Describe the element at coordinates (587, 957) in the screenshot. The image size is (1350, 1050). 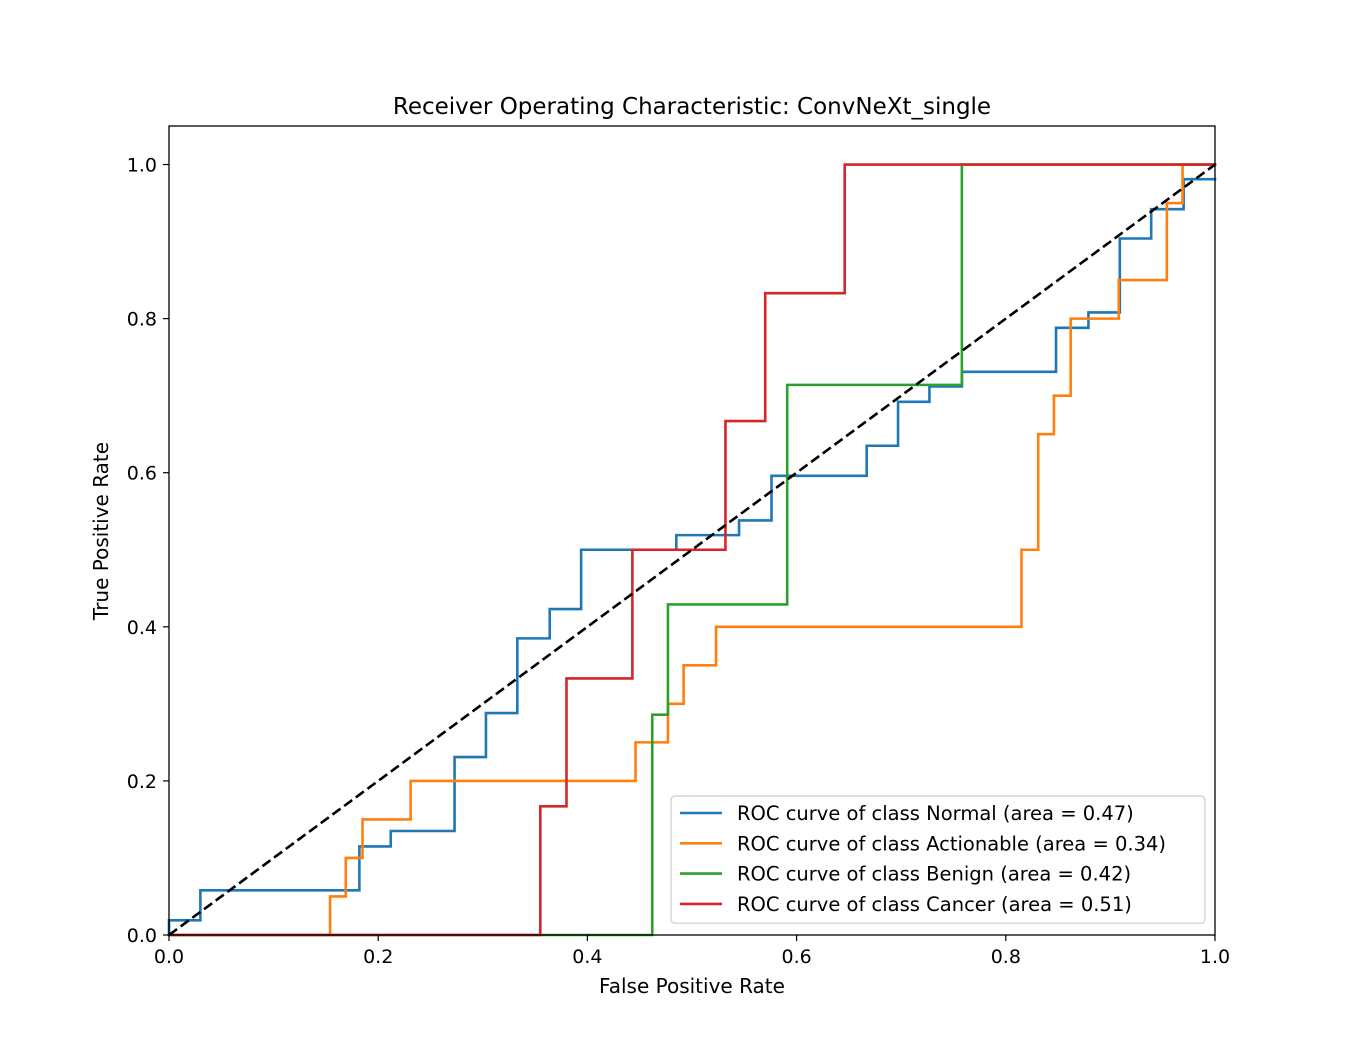
I see `x-tick-label: 0.4` at that location.